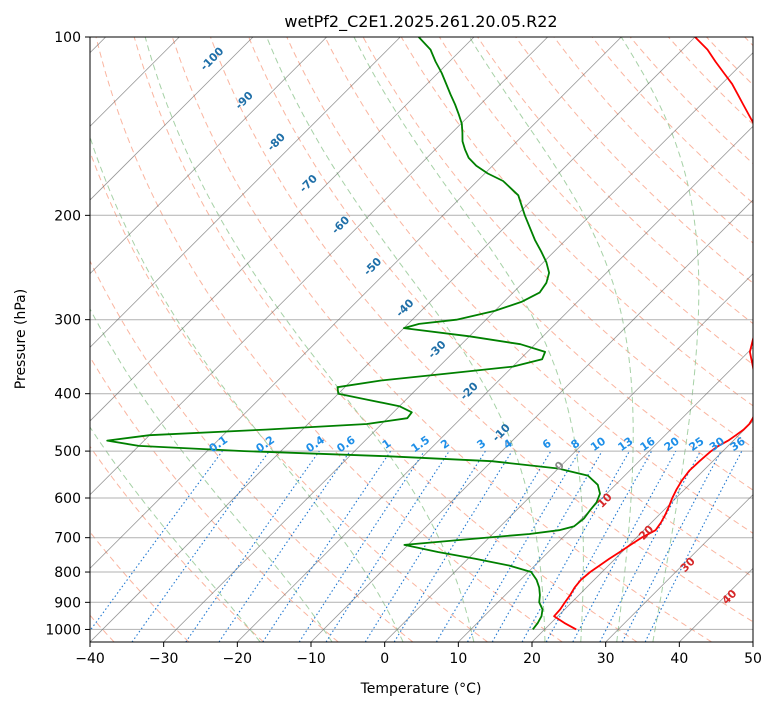 This screenshot has height=708, width=775. Describe the element at coordinates (67, 499) in the screenshot. I see `y-tick-label: 600` at that location.